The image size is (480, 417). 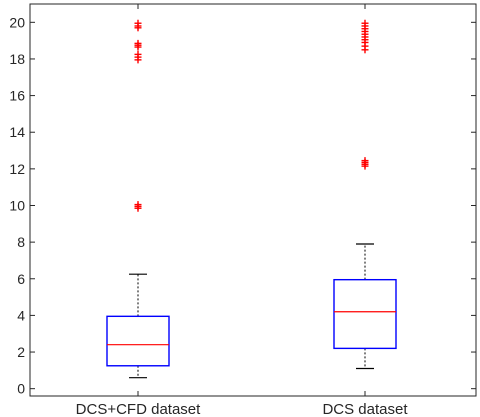 What do you see at coordinates (21, 242) in the screenshot?
I see `y-tick-label: 8` at bounding box center [21, 242].